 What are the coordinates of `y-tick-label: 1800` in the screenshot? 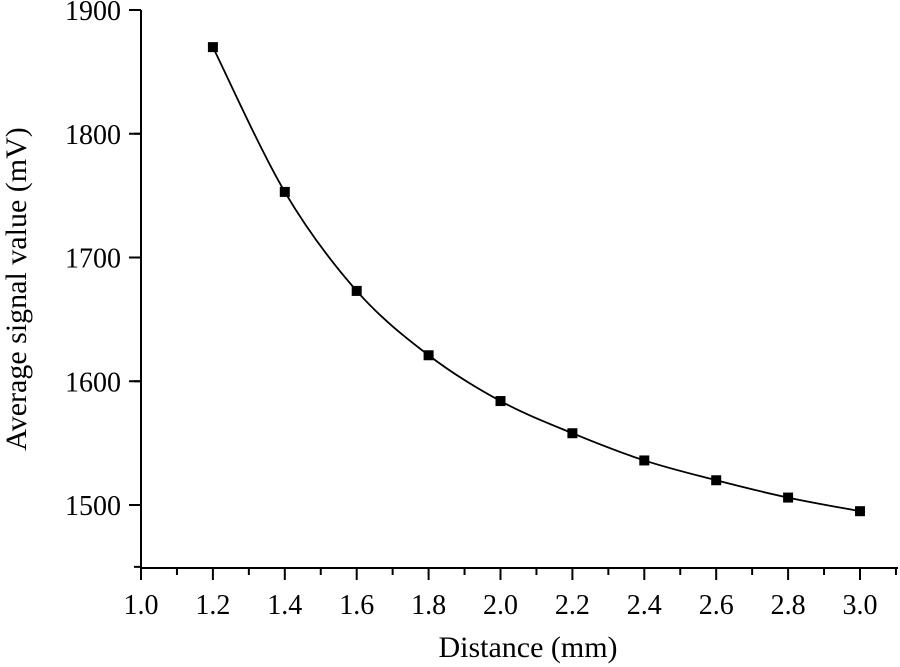 It's located at (93, 135).